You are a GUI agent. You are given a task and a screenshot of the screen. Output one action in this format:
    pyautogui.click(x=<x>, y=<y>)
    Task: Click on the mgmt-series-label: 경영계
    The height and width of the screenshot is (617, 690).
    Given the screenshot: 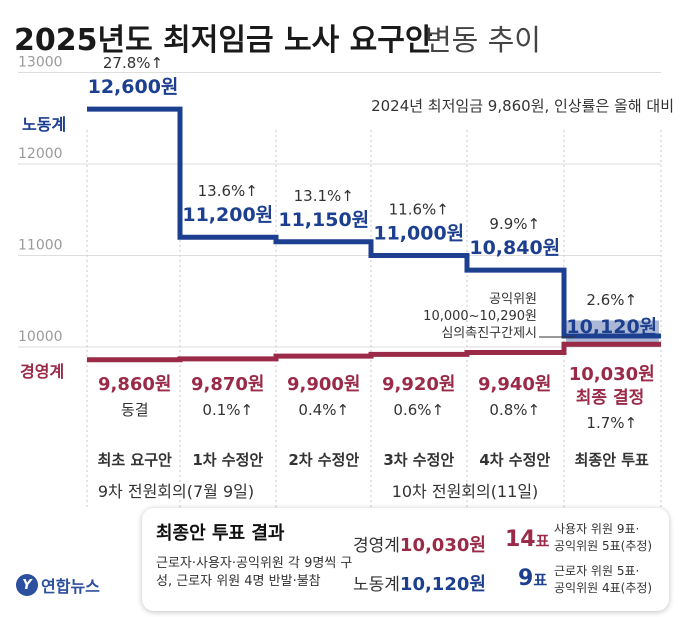 What is the action you would take?
    pyautogui.click(x=42, y=371)
    